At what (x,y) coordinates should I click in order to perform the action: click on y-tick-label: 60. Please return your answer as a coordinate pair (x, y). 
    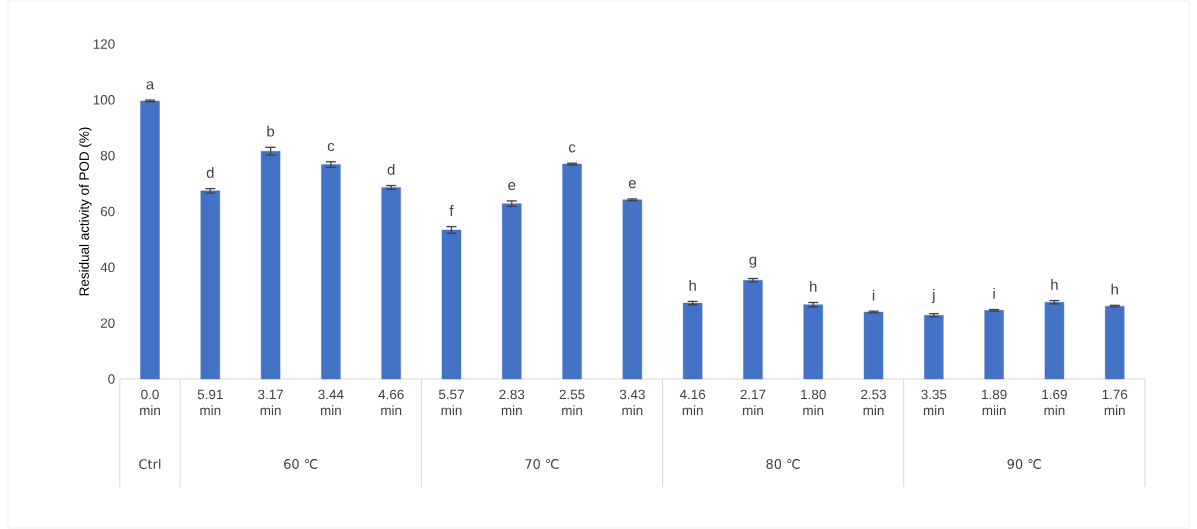
    Looking at the image, I should click on (107, 211).